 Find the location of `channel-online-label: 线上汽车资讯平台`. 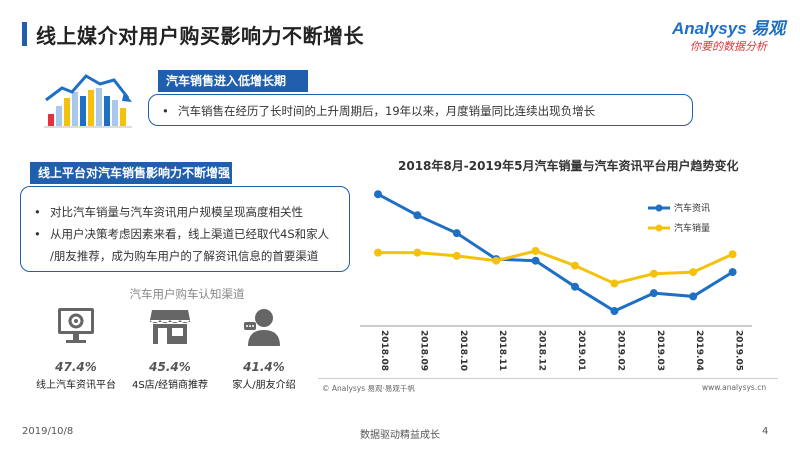

channel-online-label: 线上汽车资讯平台 is located at coordinates (76, 385).